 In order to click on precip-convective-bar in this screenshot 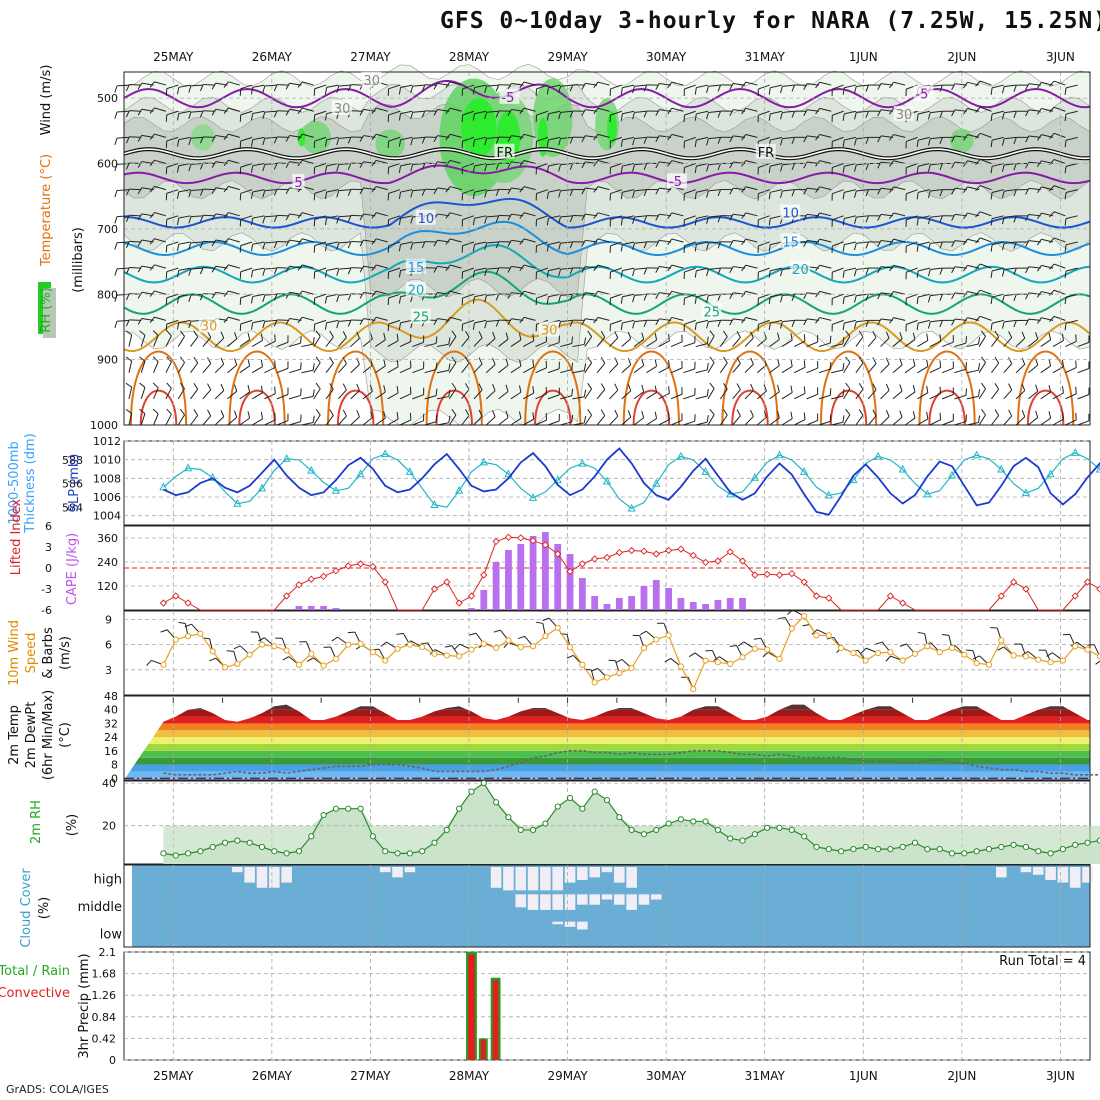, I will do `click(471, 1007)`.